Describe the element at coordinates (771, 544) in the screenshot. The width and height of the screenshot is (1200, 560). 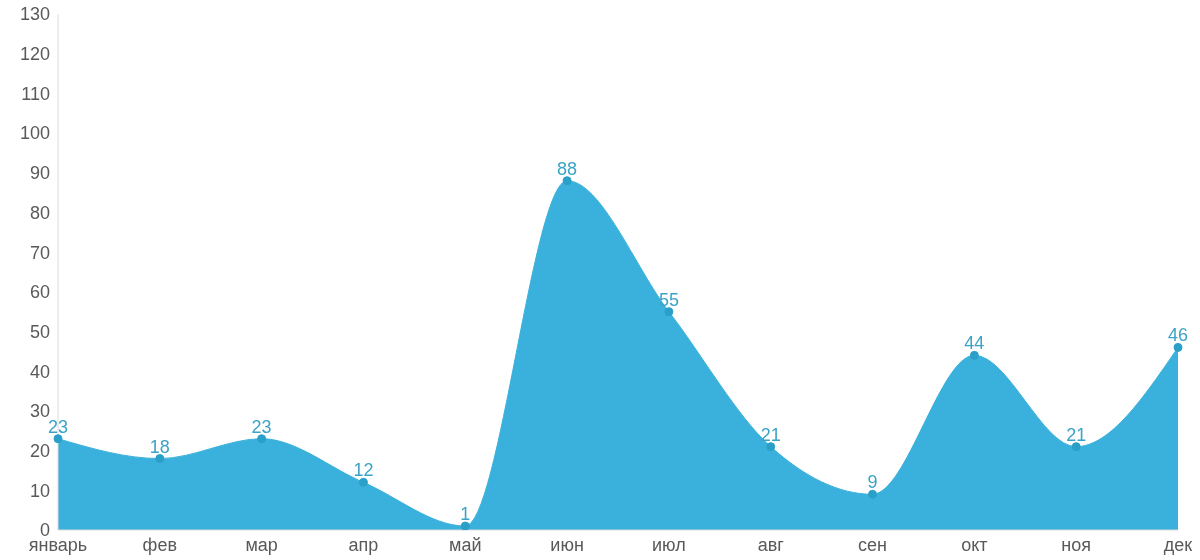
I see `x-tick-label: авг` at that location.